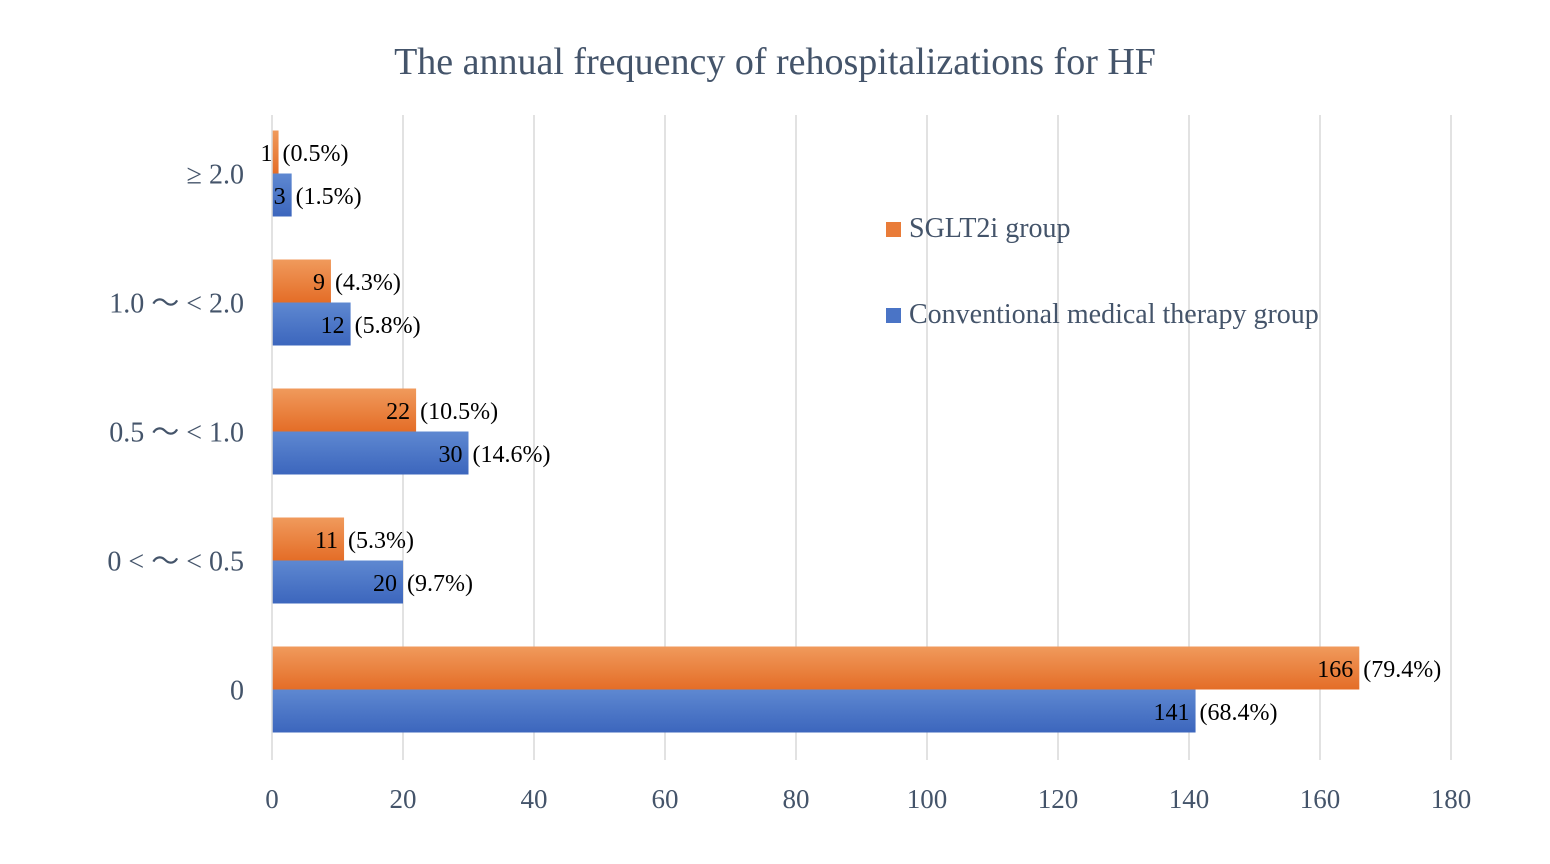 The image size is (1550, 864). I want to click on percent-label-sglt2i-3: (5.3%), so click(381, 541).